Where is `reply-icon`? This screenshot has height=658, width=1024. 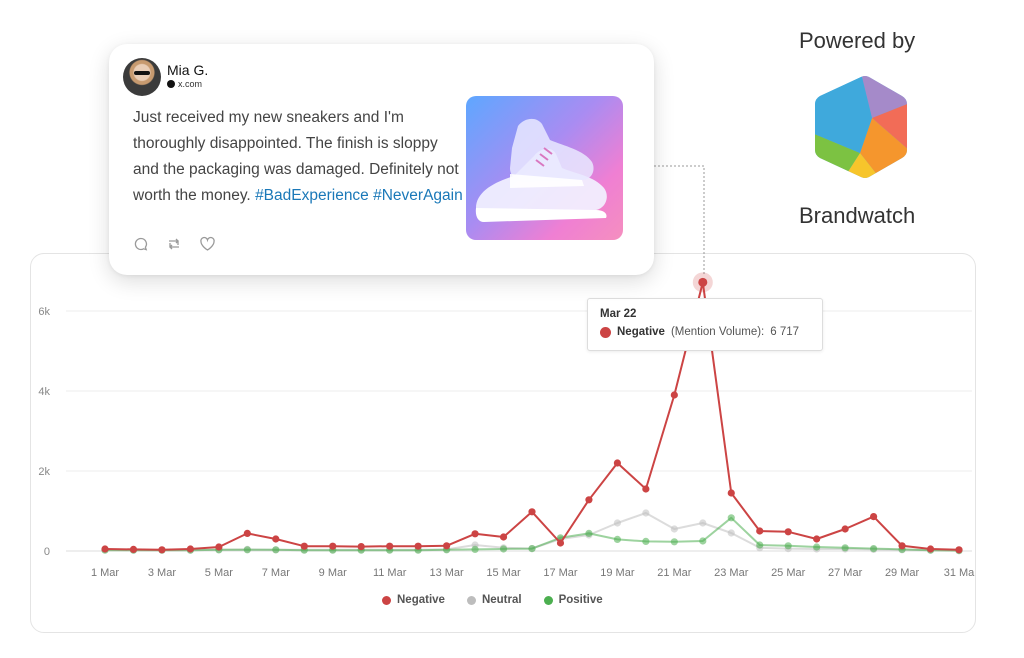 reply-icon is located at coordinates (141, 244).